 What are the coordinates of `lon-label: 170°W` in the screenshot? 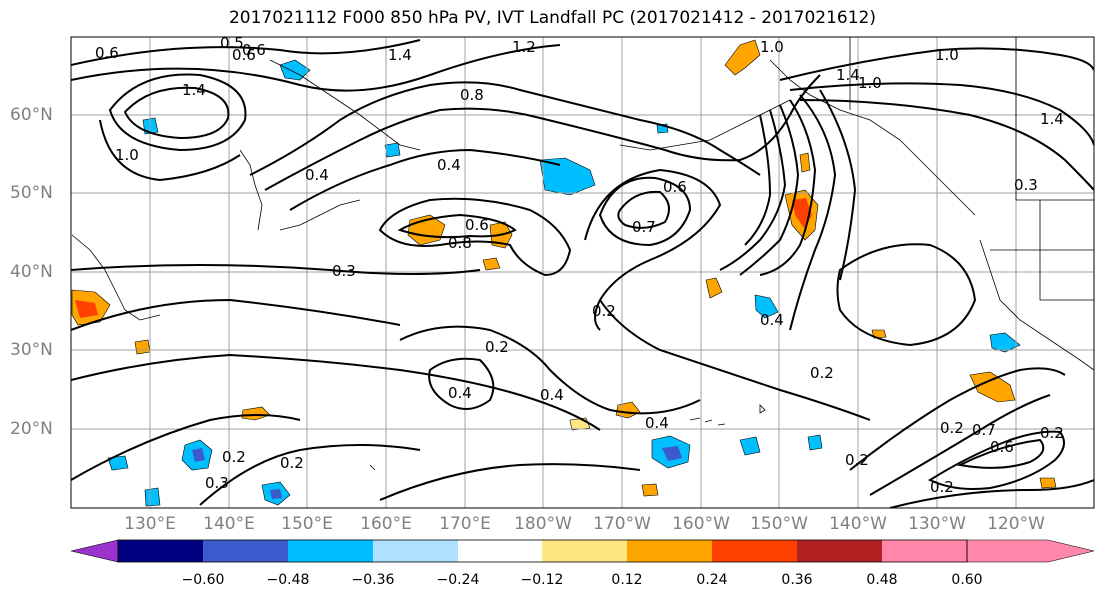 It's located at (622, 524).